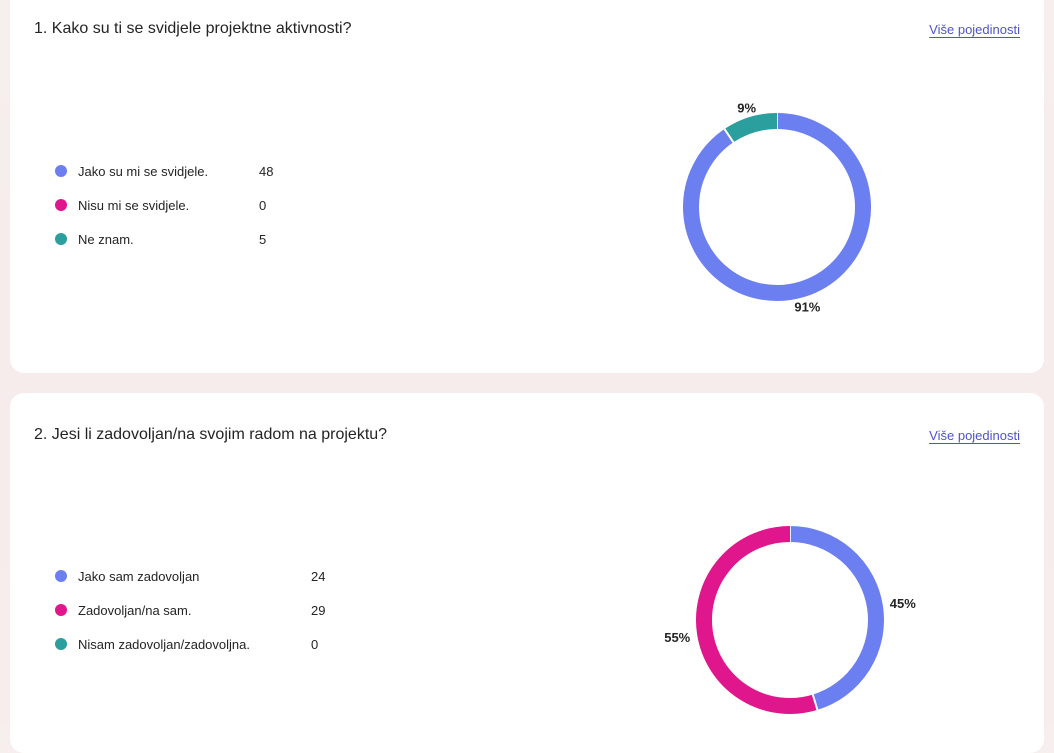 The width and height of the screenshot is (1054, 753). I want to click on option-label: Nisam zadovoljan/zadovoljna., so click(164, 644).